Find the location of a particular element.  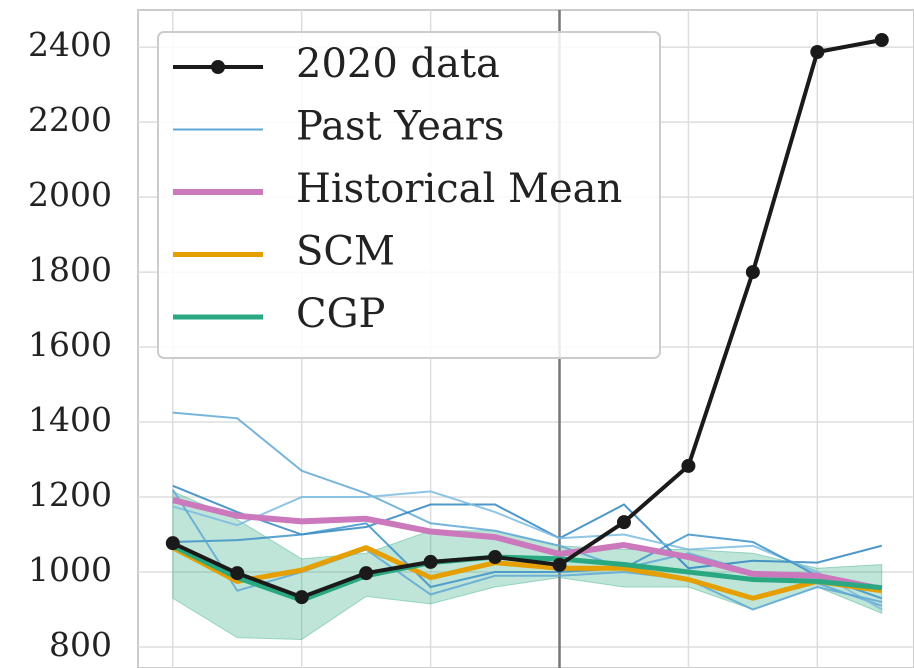

y-tick-label: 2200 is located at coordinates (70, 119).